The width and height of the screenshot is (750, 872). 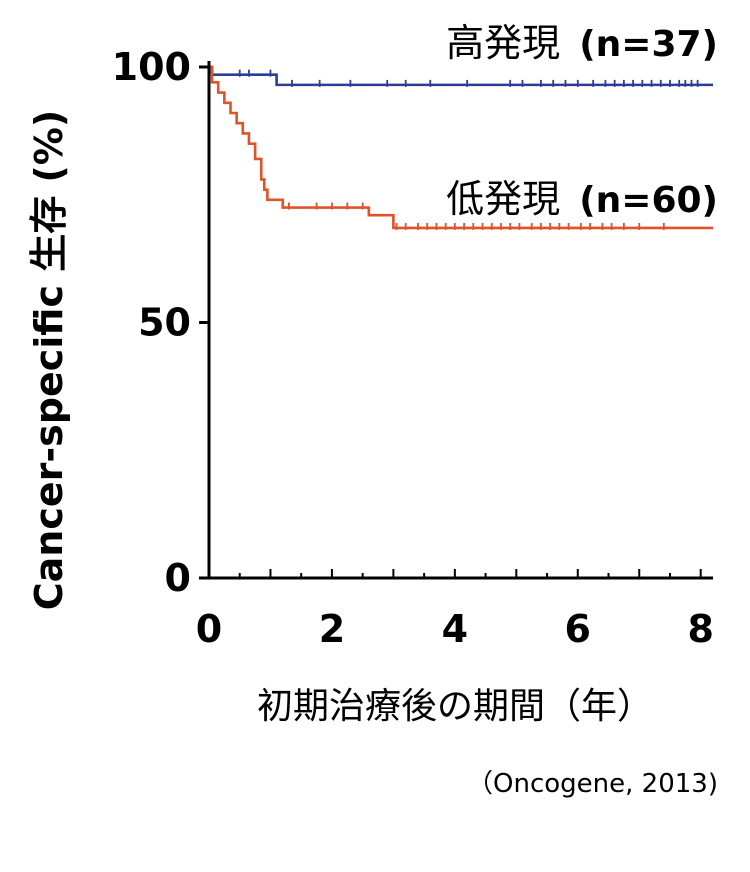 What do you see at coordinates (178, 578) in the screenshot?
I see `y-tick-label: 0` at bounding box center [178, 578].